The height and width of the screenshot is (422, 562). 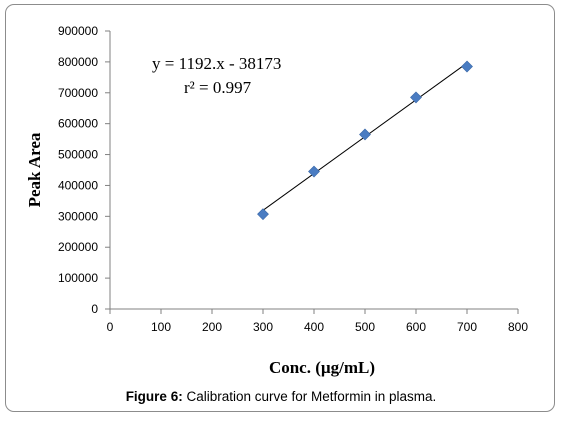 I want to click on x-tick-label: 800, so click(x=518, y=327).